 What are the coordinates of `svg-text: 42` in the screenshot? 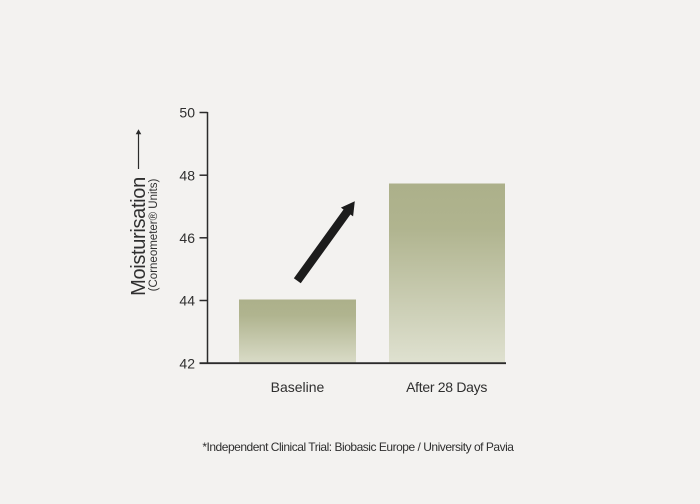 It's located at (187, 363).